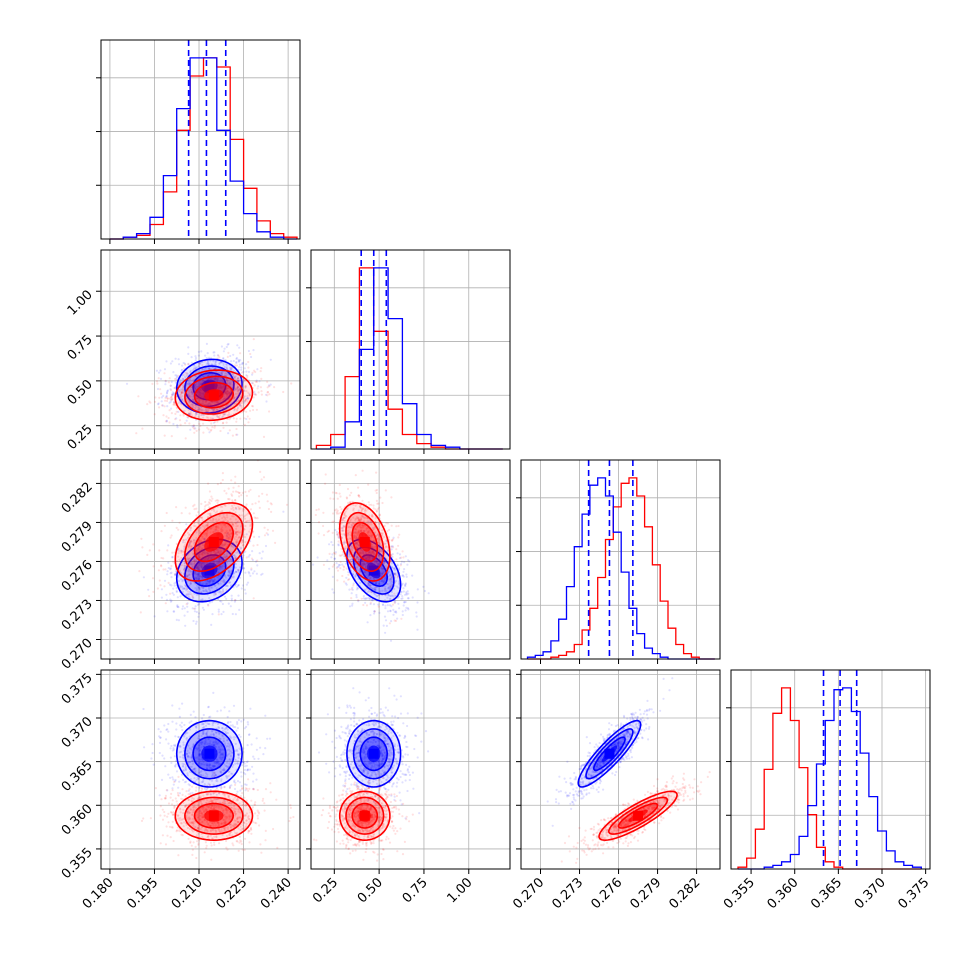 This screenshot has height=970, width=970. Describe the element at coordinates (209, 386) in the screenshot. I see `density-contour` at that location.